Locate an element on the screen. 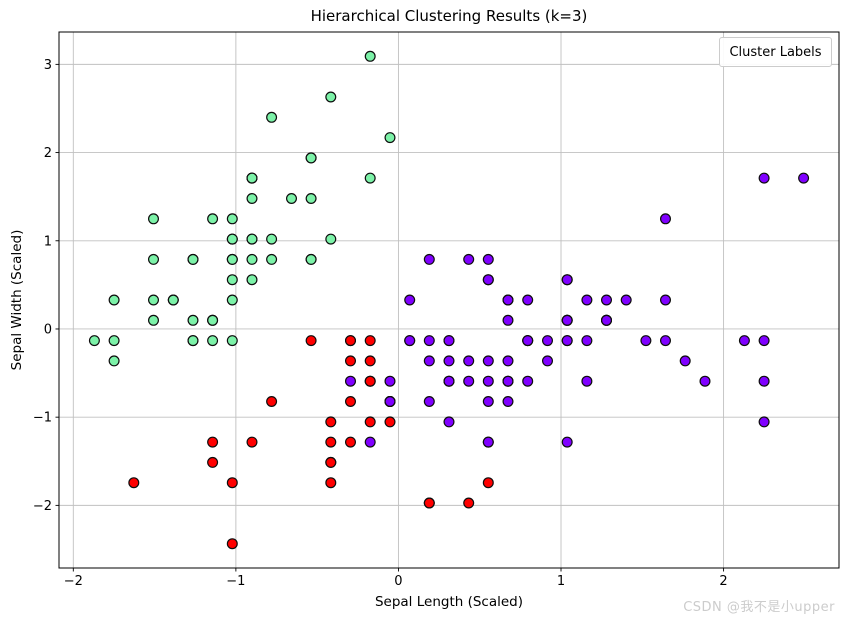 Image resolution: width=844 pixels, height=622 pixels. y-tick-label: 2 is located at coordinates (48, 153).